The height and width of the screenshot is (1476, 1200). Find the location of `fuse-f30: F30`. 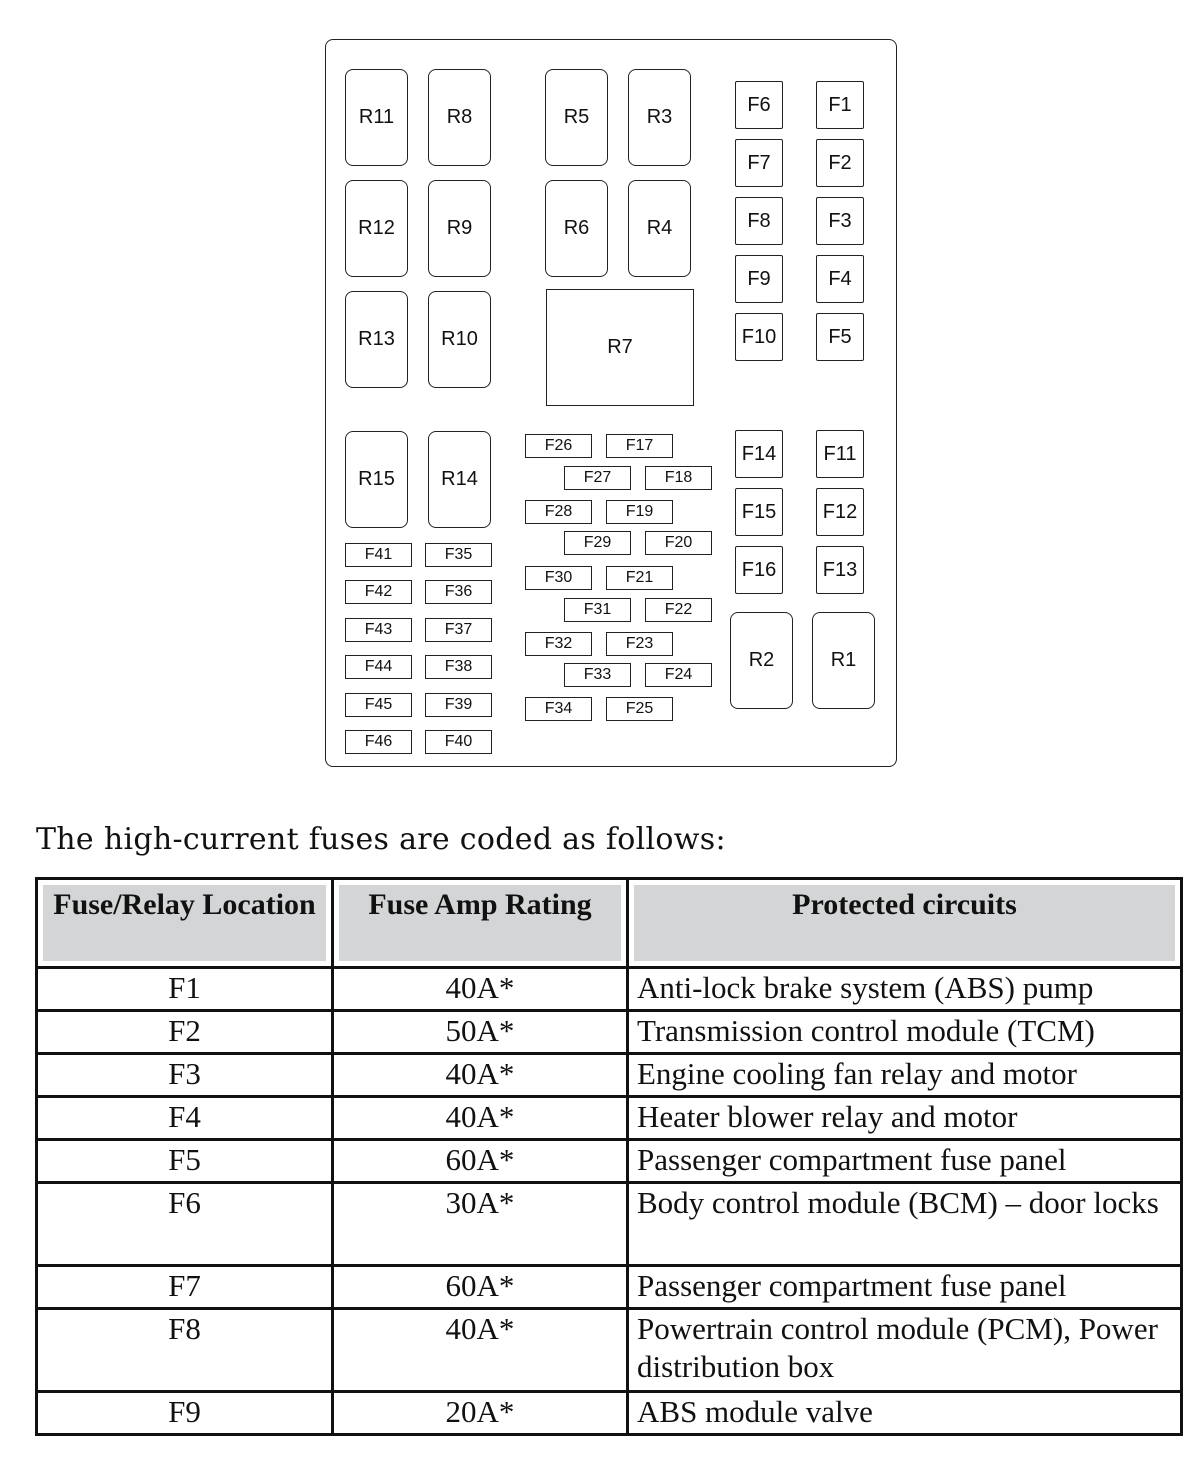

fuse-f30: F30 is located at coordinates (558, 578).